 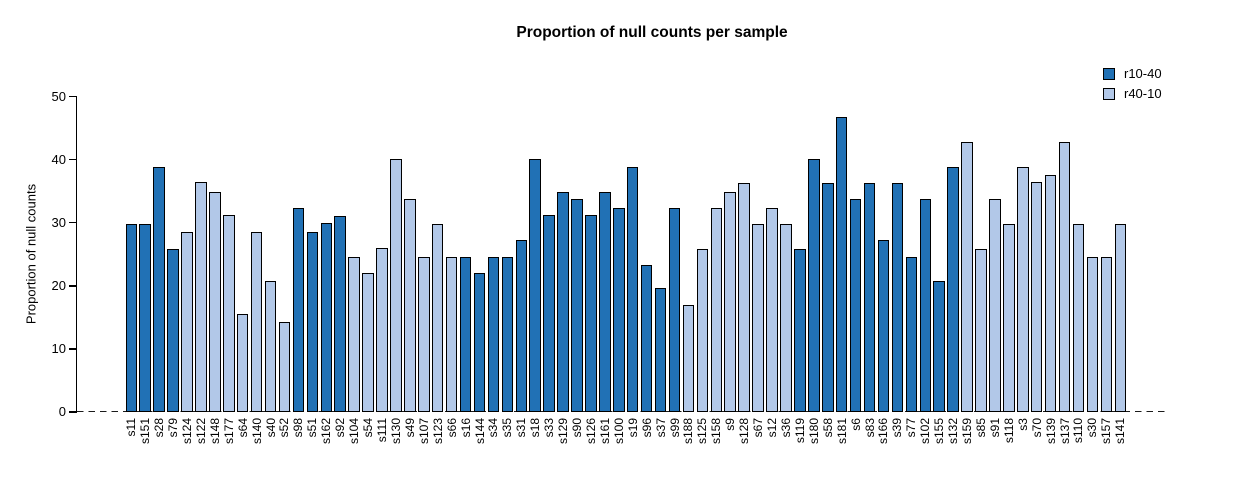 What do you see at coordinates (883, 431) in the screenshot?
I see `x-axis-label-s166: s166` at bounding box center [883, 431].